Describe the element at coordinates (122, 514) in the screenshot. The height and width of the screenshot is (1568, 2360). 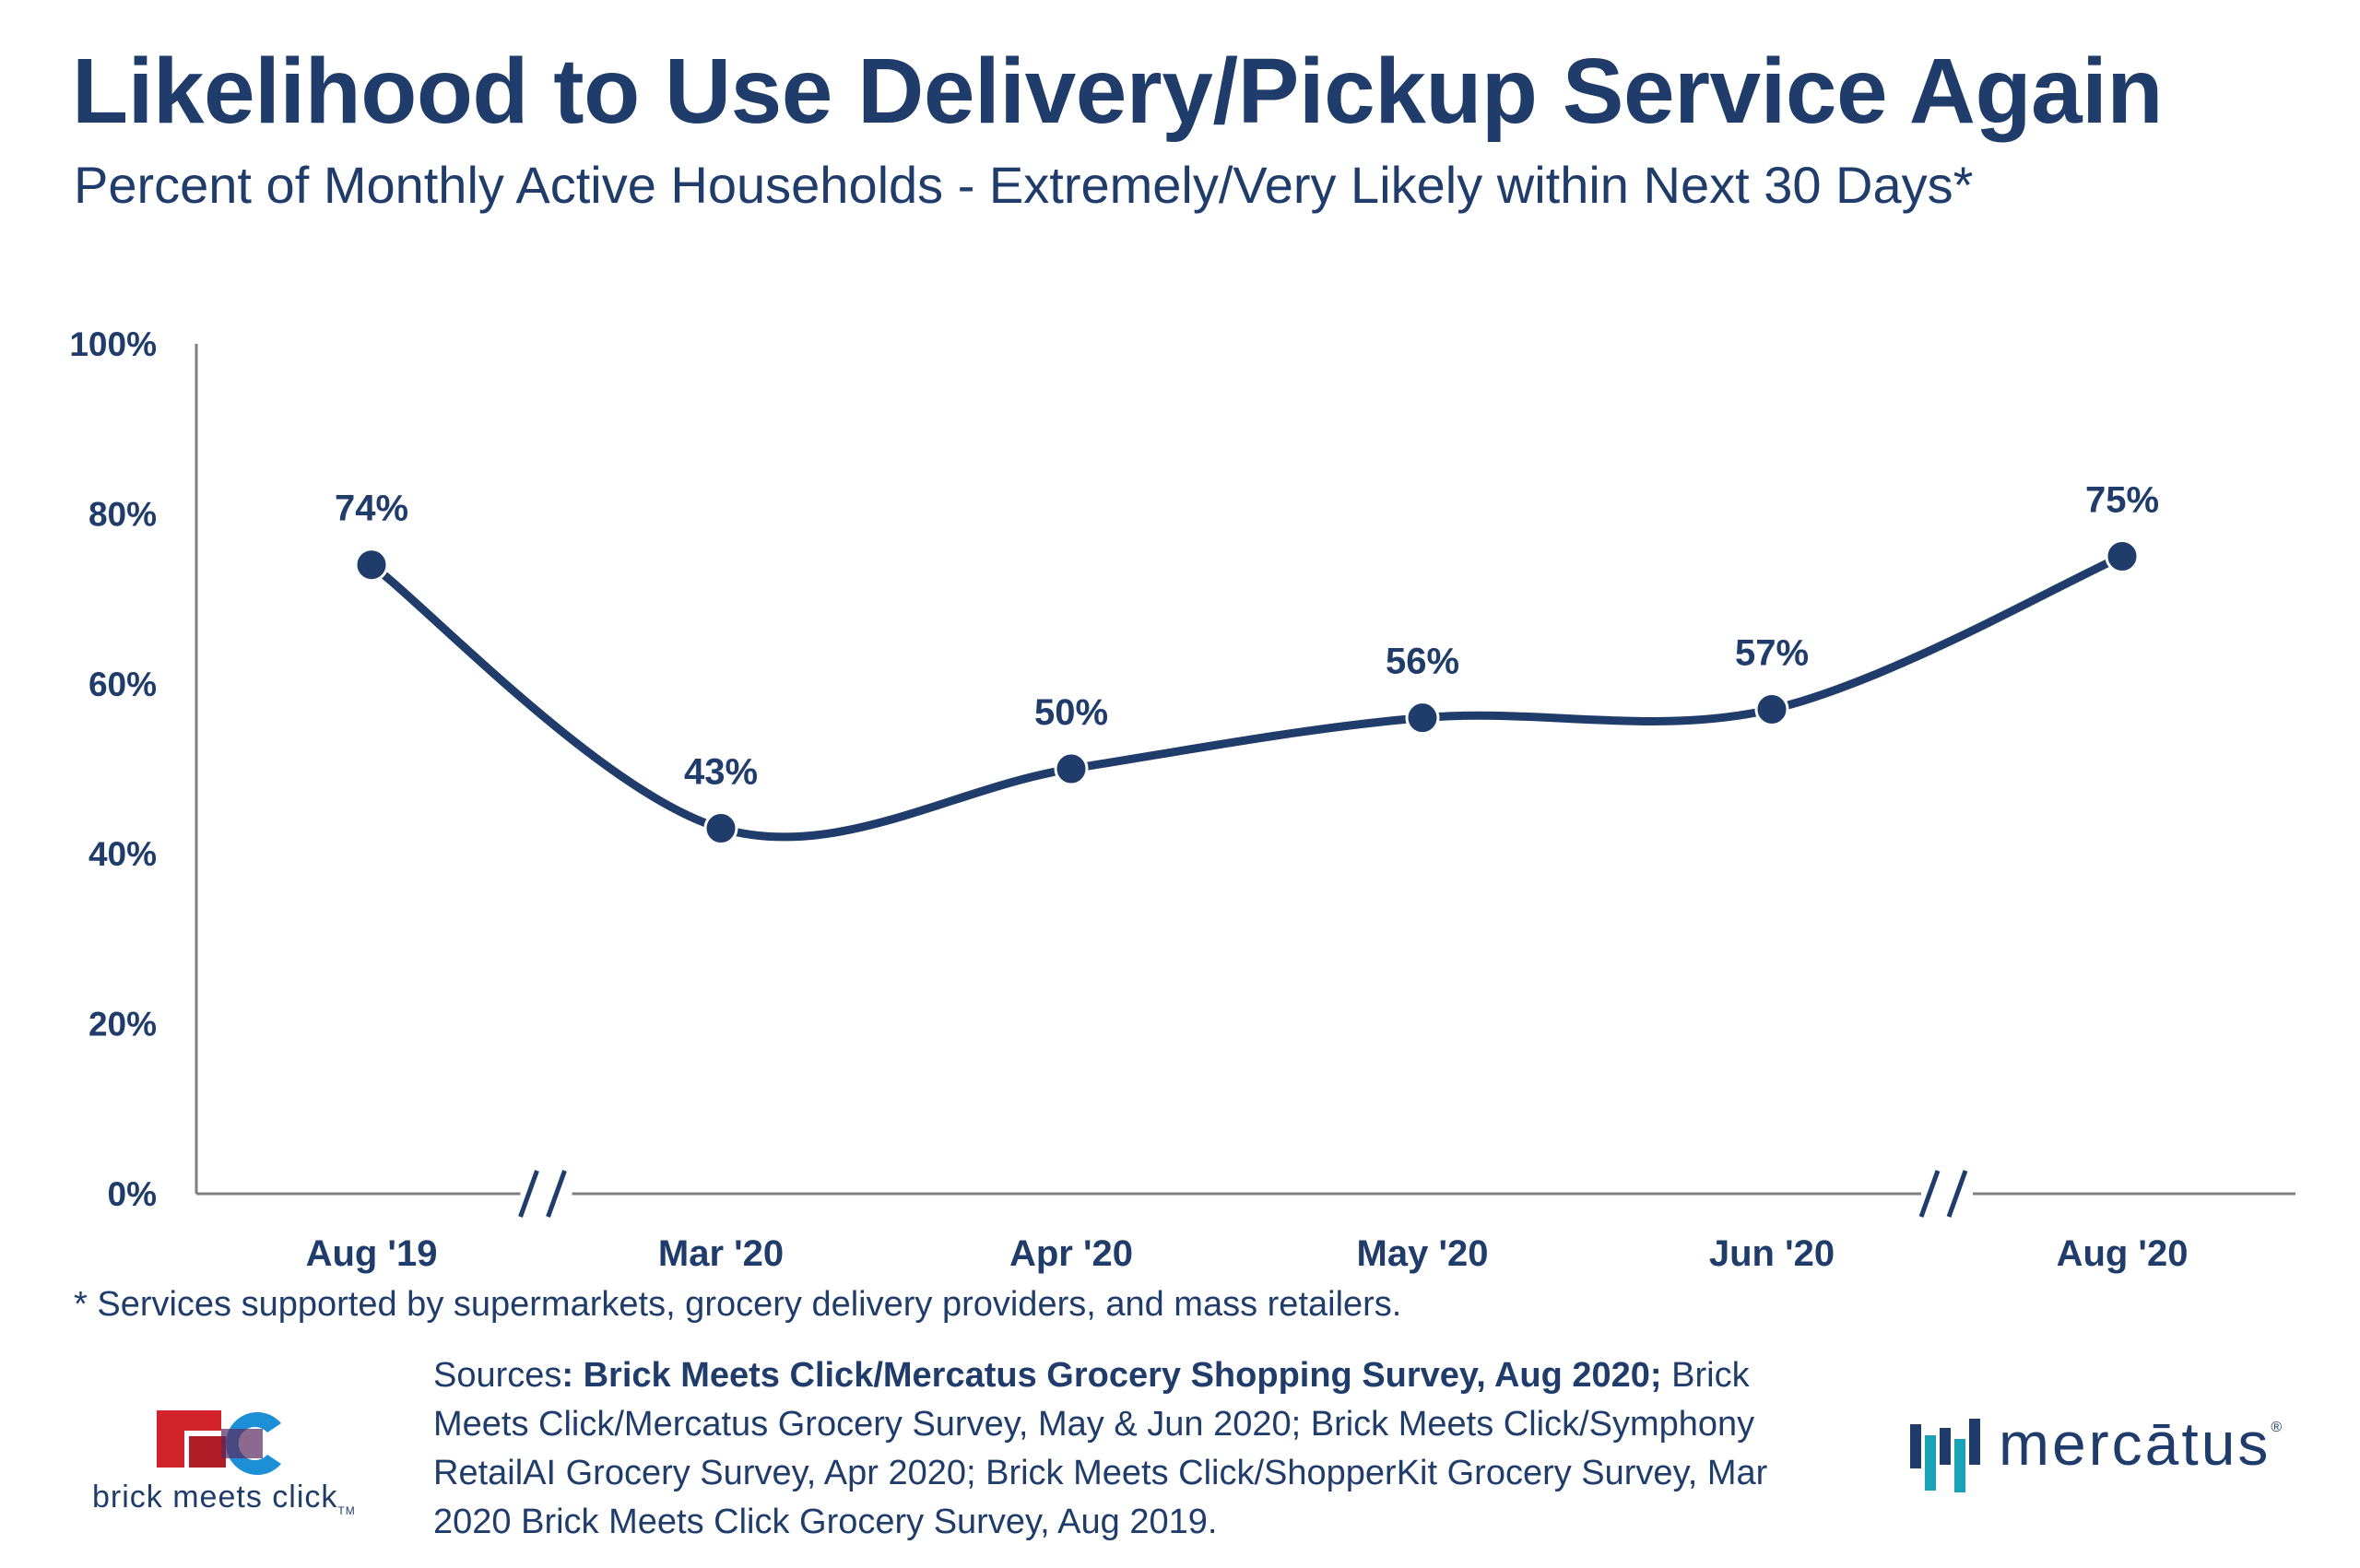
I see `y-tick-label: 80%` at that location.